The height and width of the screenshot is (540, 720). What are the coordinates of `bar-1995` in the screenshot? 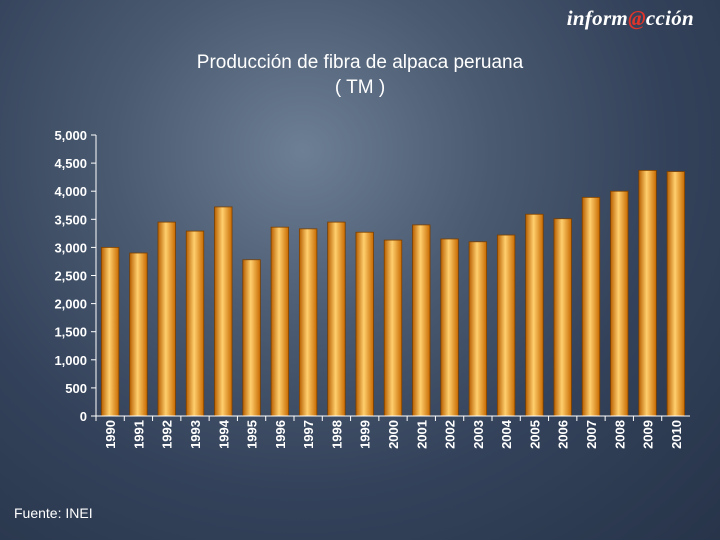 It's located at (251, 338).